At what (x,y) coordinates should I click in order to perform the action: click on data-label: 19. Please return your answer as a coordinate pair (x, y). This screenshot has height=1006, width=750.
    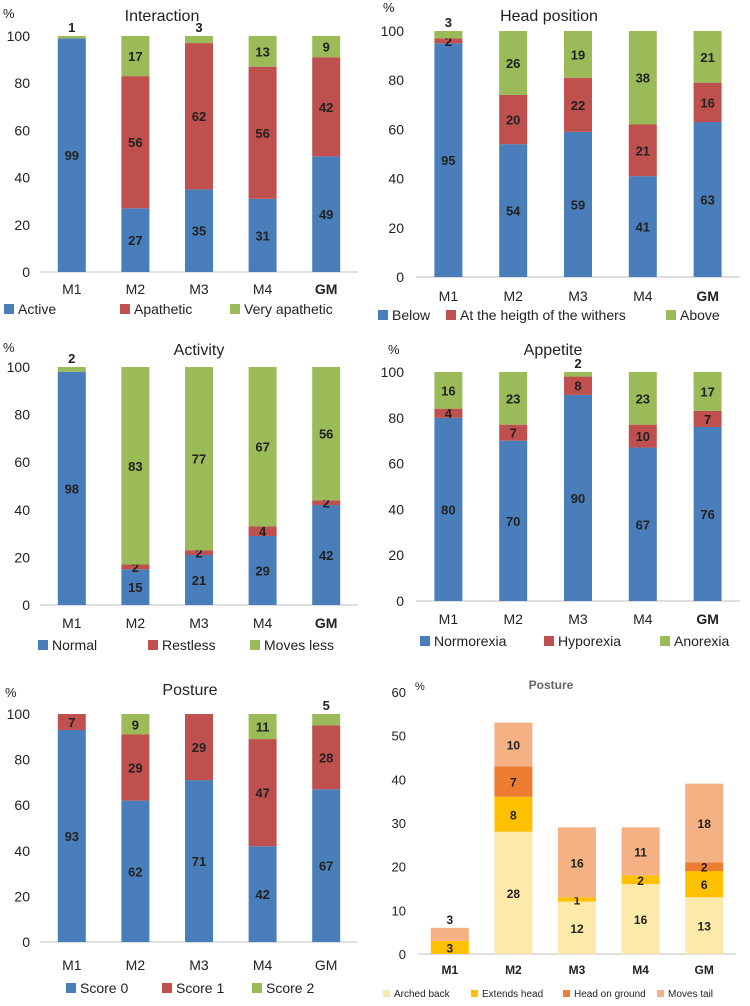
    Looking at the image, I should click on (578, 54).